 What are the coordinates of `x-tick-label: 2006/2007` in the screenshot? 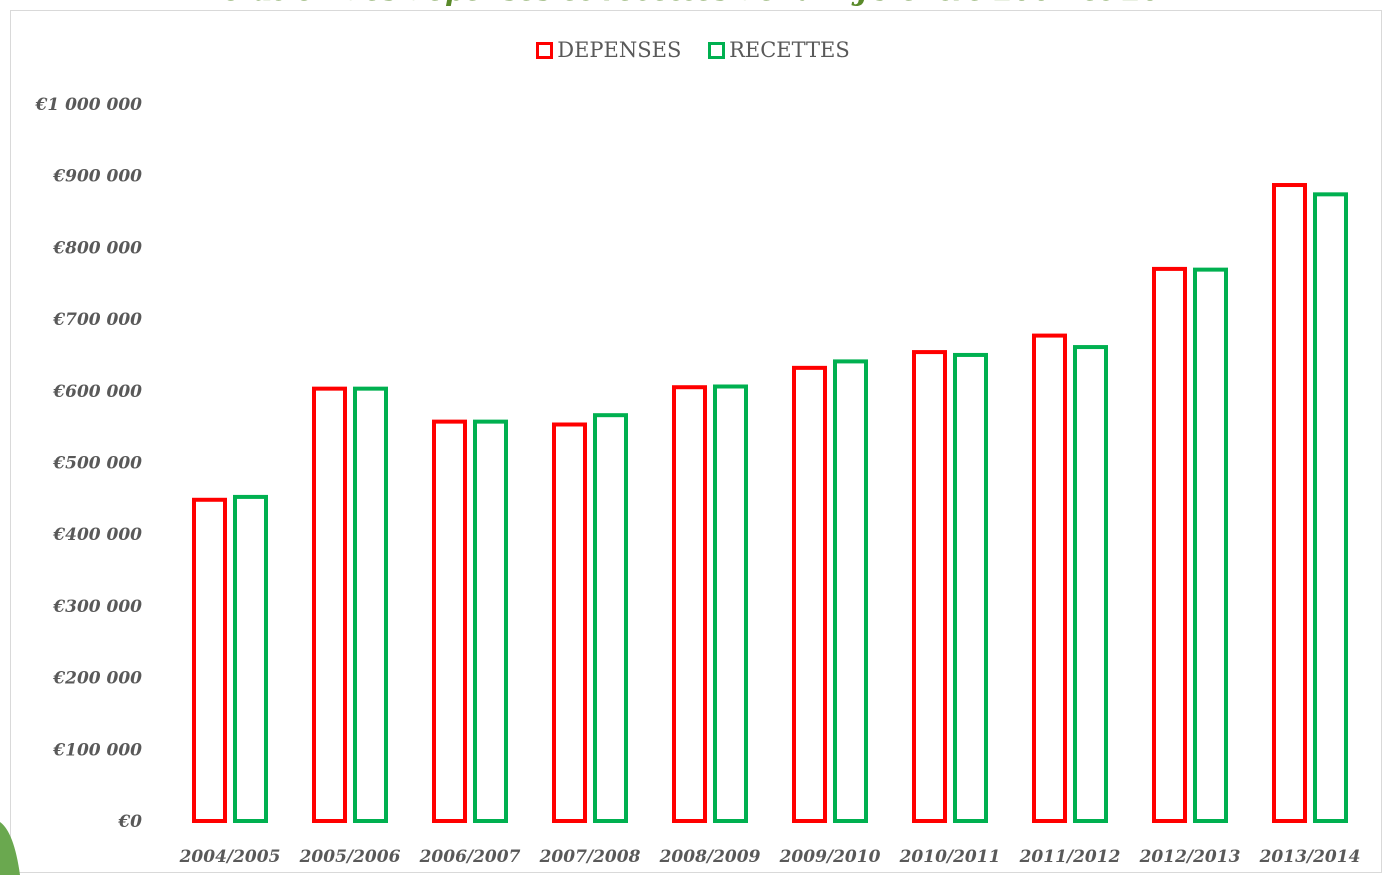 It's located at (470, 857).